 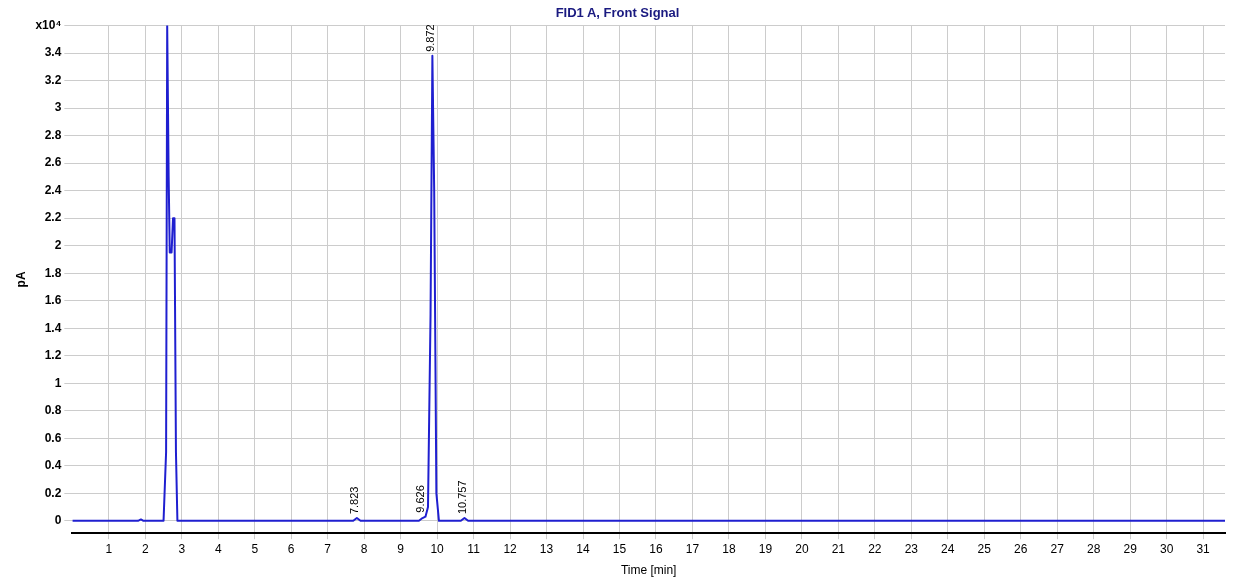 What do you see at coordinates (53, 272) in the screenshot?
I see `y-tick-label: 1.8` at bounding box center [53, 272].